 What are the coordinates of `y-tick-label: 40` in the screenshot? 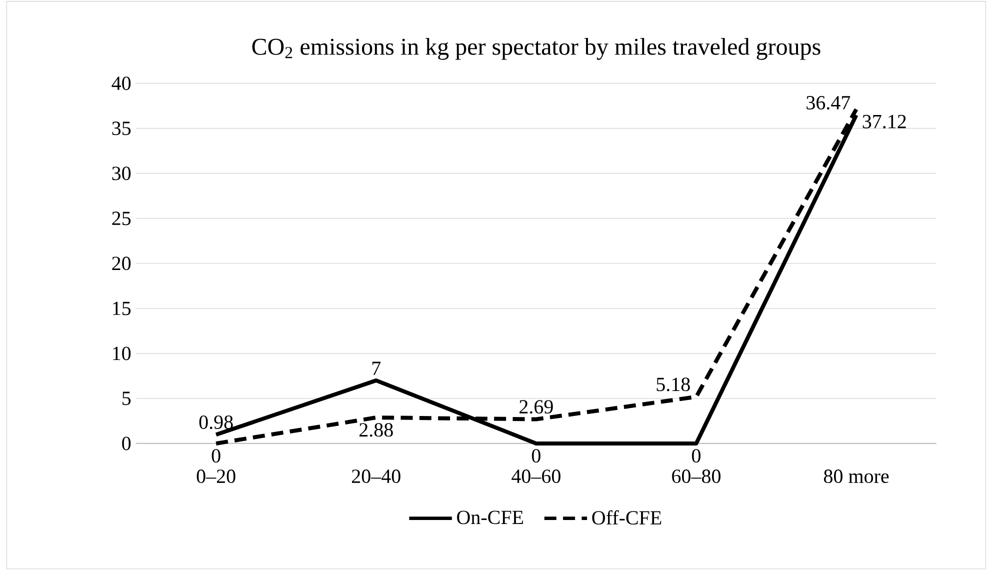 It's located at (121, 83).